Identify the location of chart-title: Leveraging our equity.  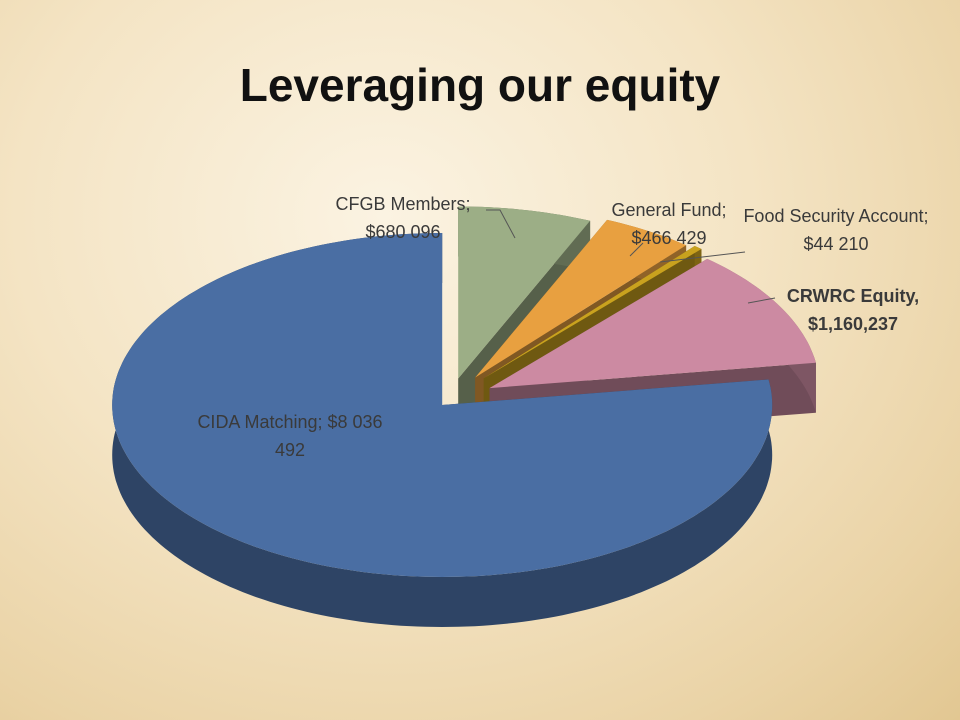
(480, 85).